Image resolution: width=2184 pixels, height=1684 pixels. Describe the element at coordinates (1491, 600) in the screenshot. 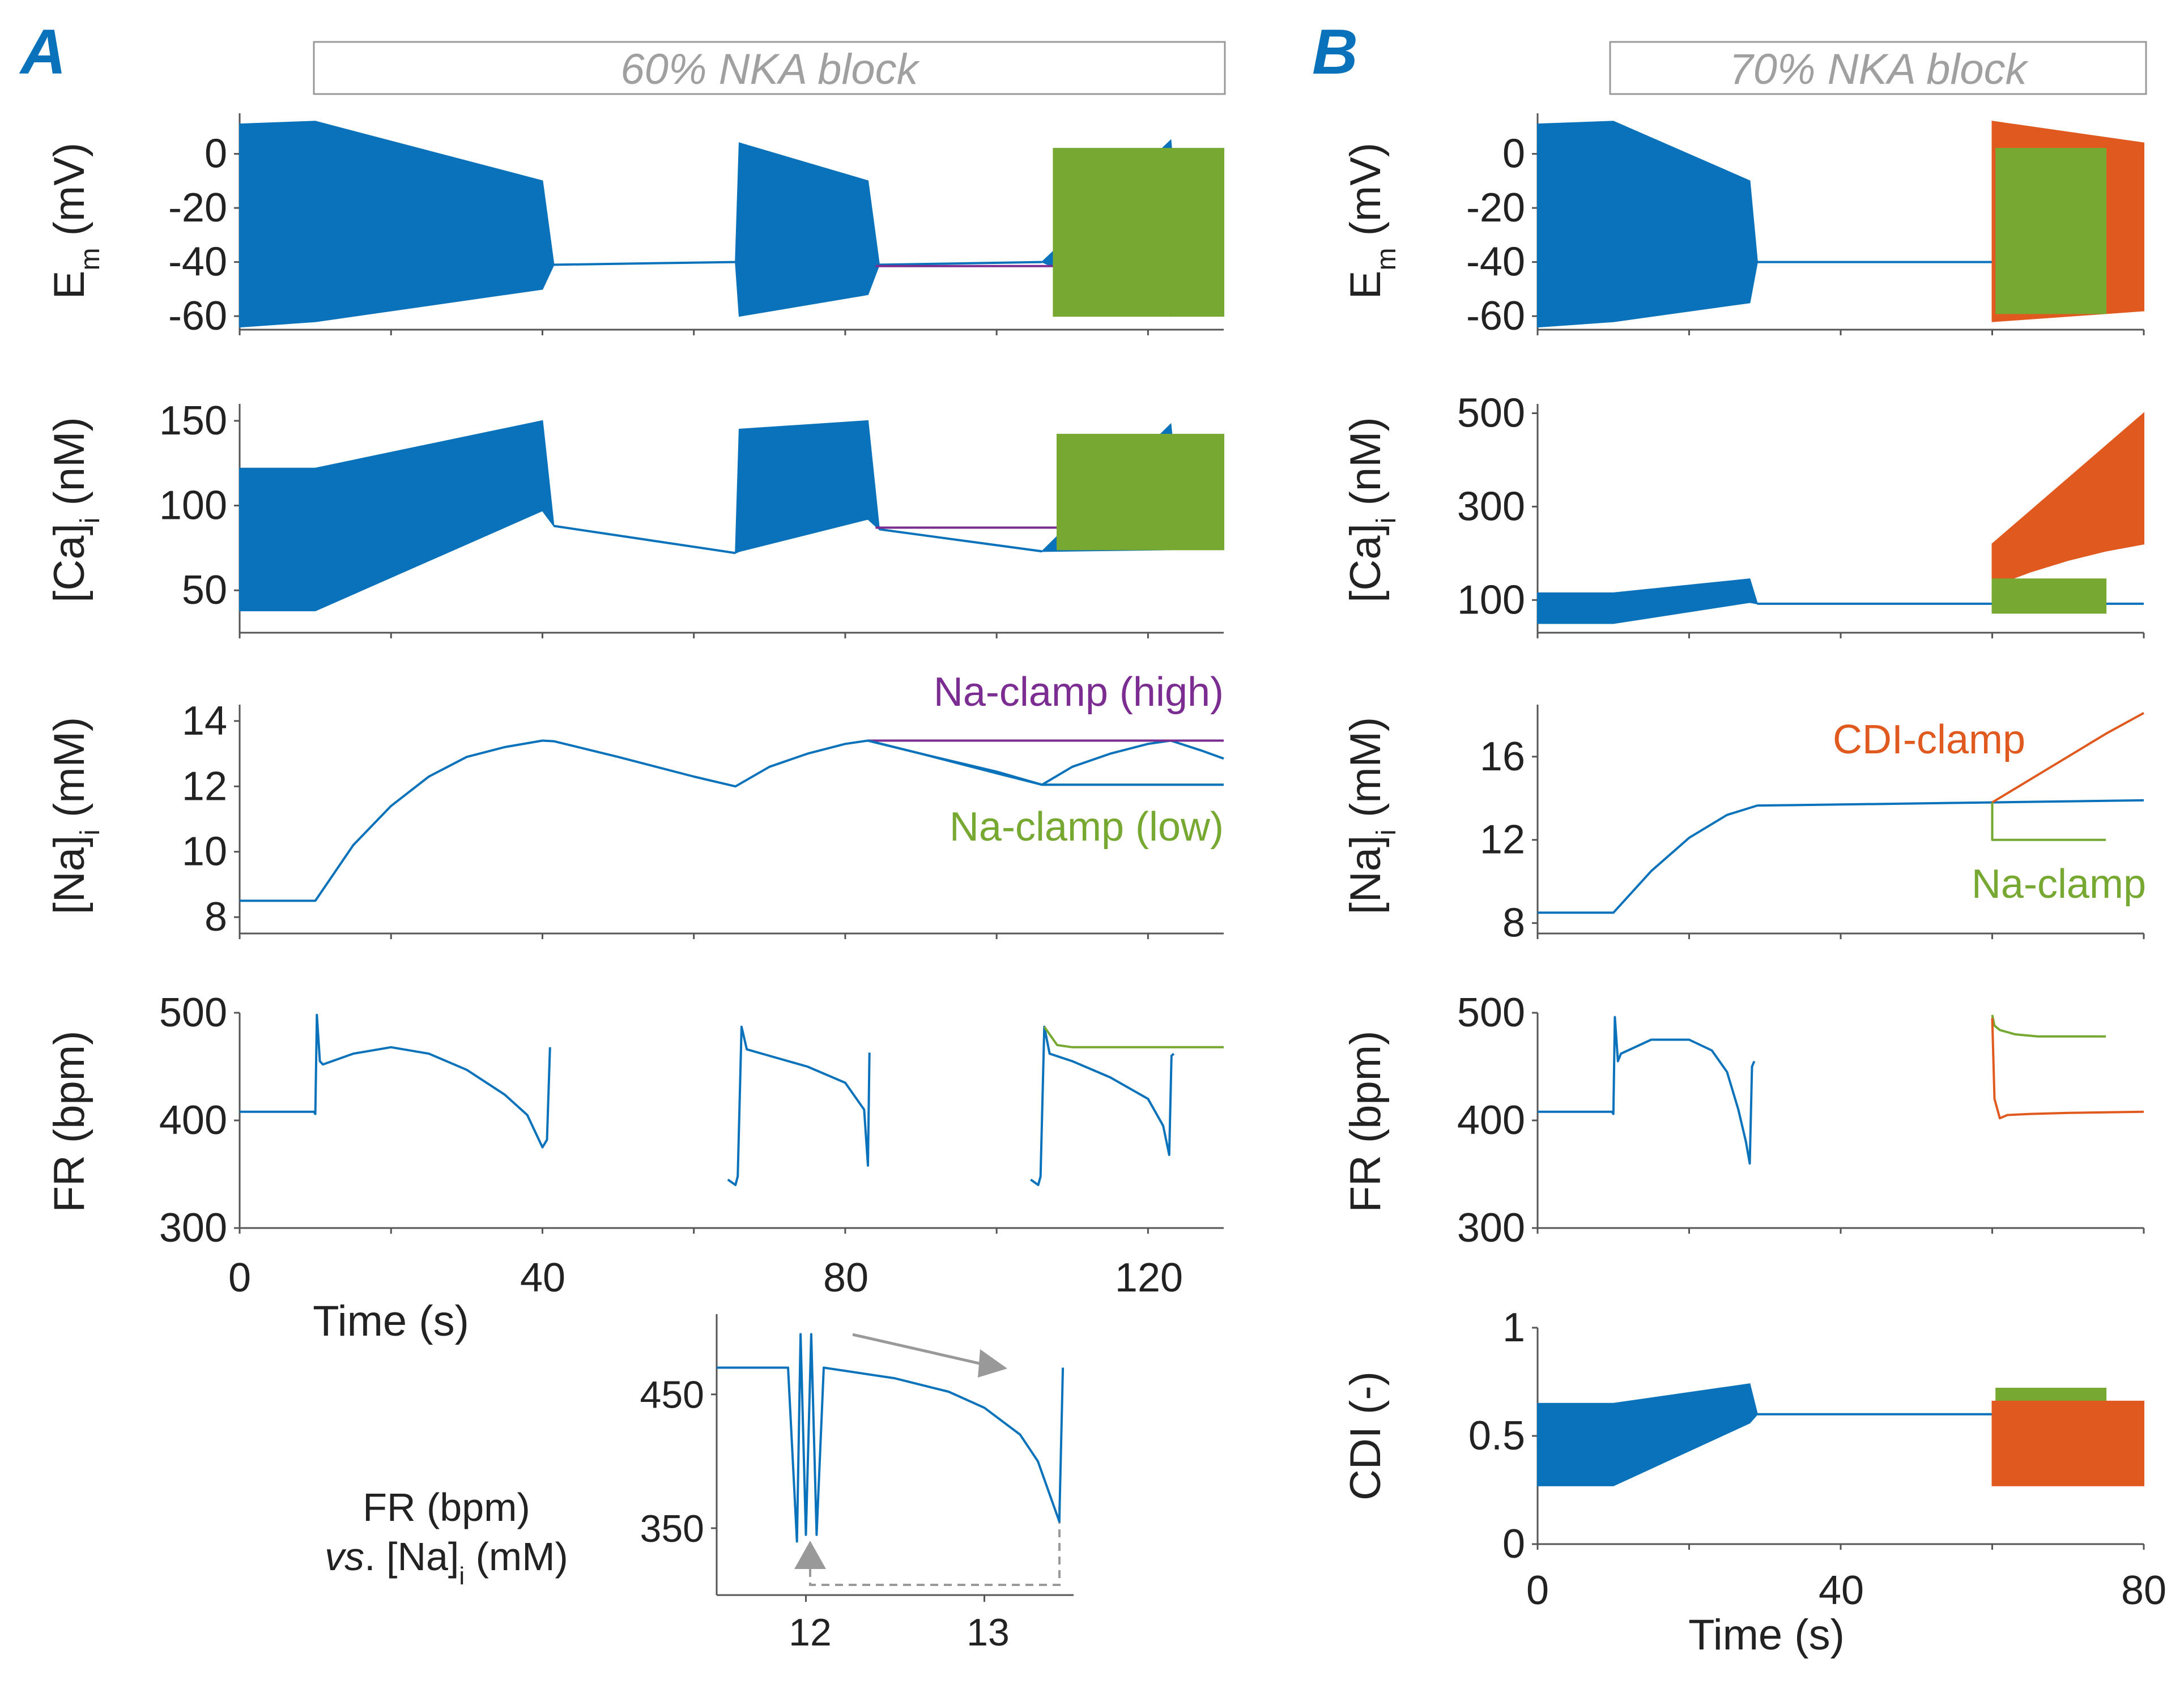

I see `y-tick-label-B-Ca-100: 100` at that location.